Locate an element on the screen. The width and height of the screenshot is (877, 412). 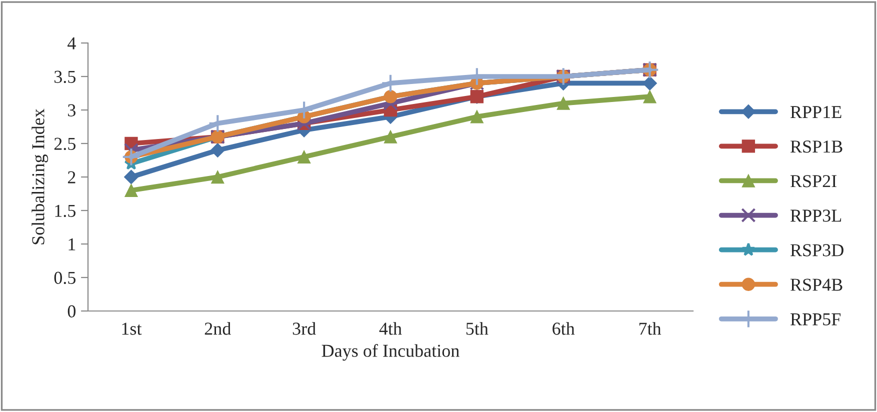
y-tick-label: 0 is located at coordinates (72, 311).